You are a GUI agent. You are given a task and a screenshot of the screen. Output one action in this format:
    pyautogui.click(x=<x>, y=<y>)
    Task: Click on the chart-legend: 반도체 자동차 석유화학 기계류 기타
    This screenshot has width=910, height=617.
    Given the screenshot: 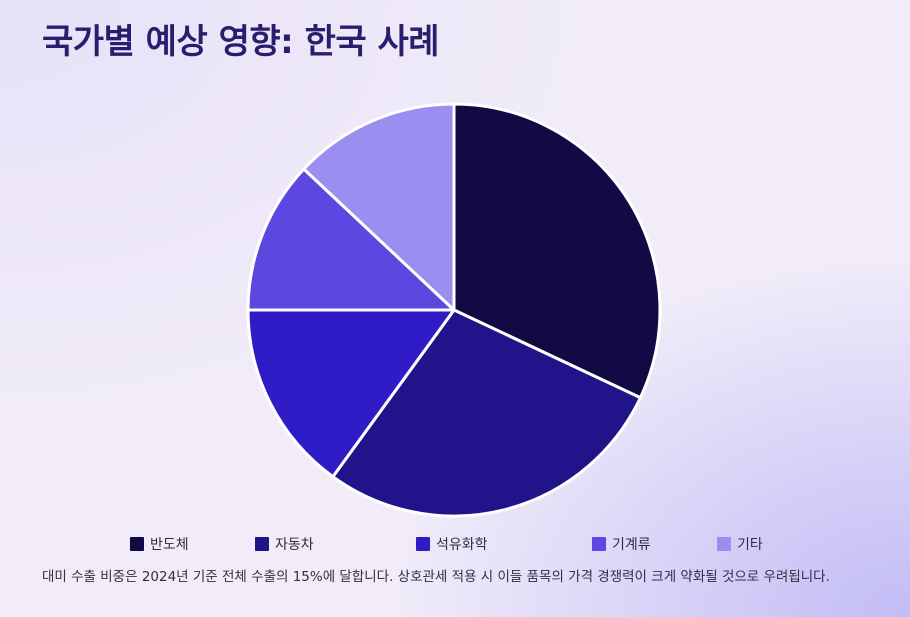 What is the action you would take?
    pyautogui.click(x=455, y=544)
    